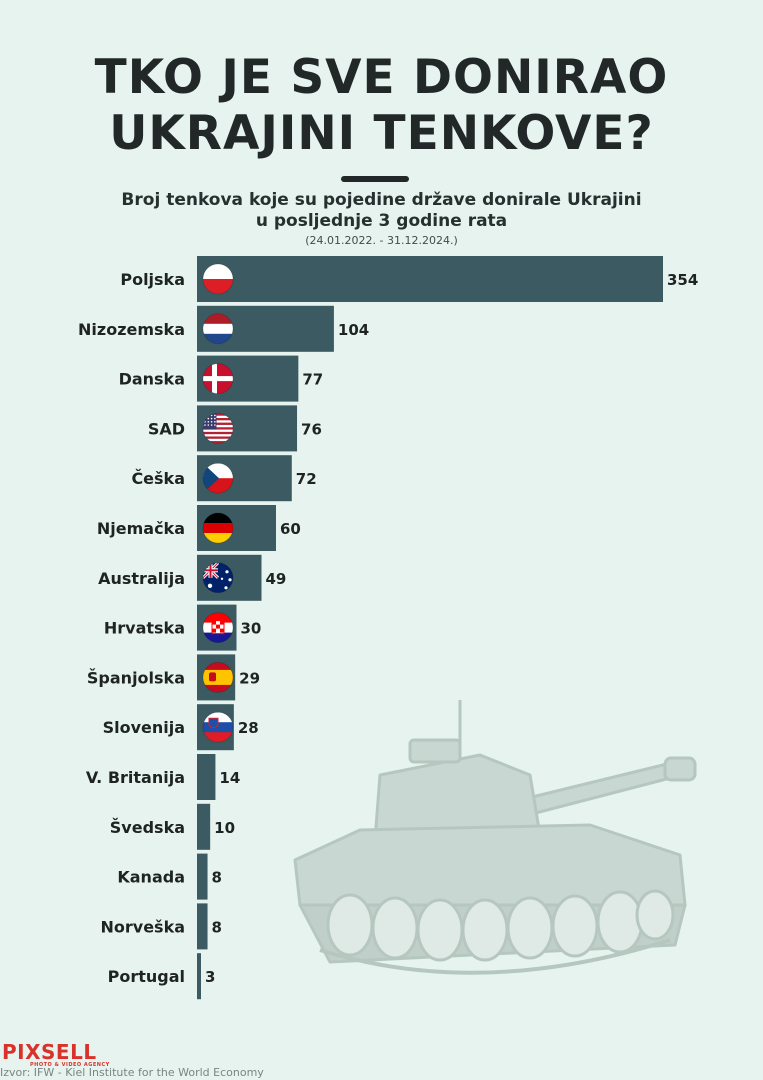  What do you see at coordinates (218, 279) in the screenshot?
I see `poland-flag-icon` at bounding box center [218, 279].